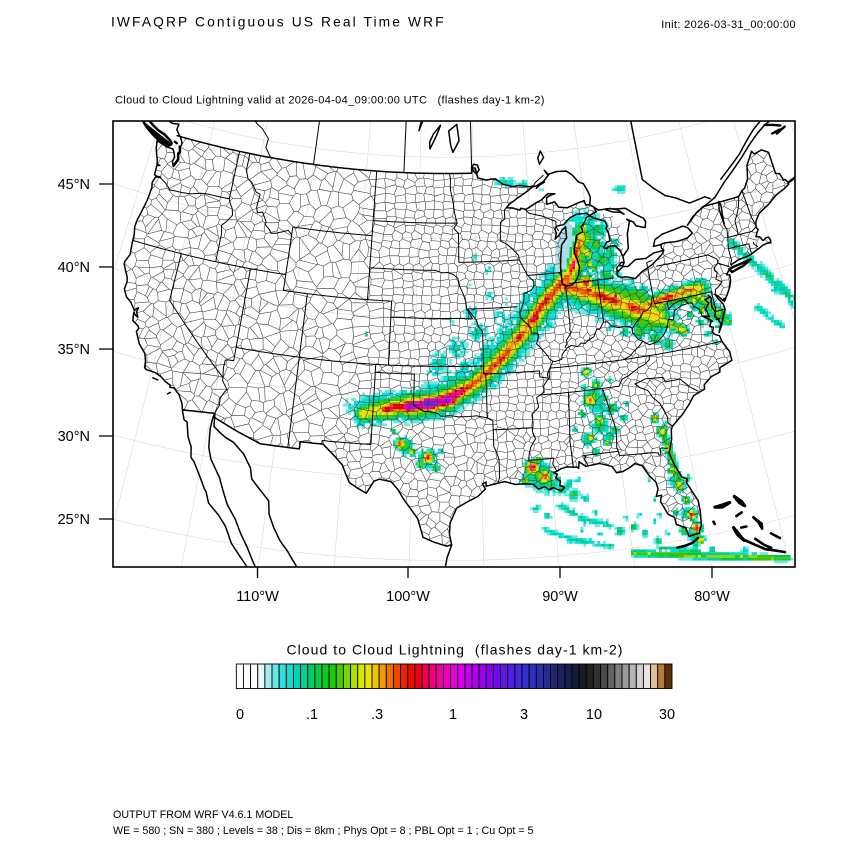 This screenshot has width=850, height=850. Describe the element at coordinates (594, 715) in the screenshot. I see `svg-text: 10` at that location.